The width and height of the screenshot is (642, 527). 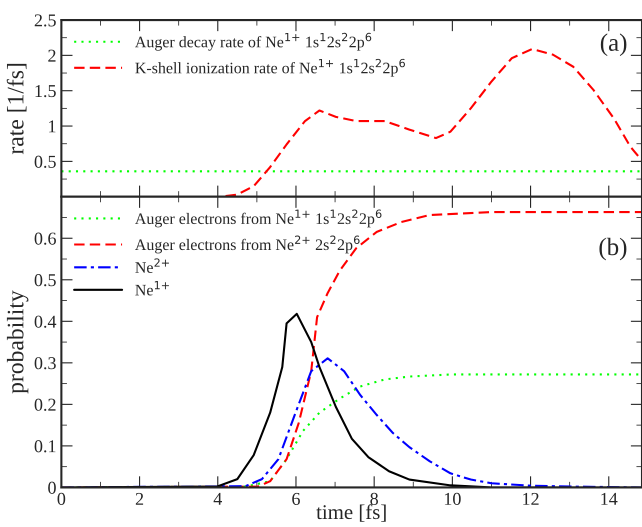 I want to click on x-tick-label: 4, so click(x=218, y=498).